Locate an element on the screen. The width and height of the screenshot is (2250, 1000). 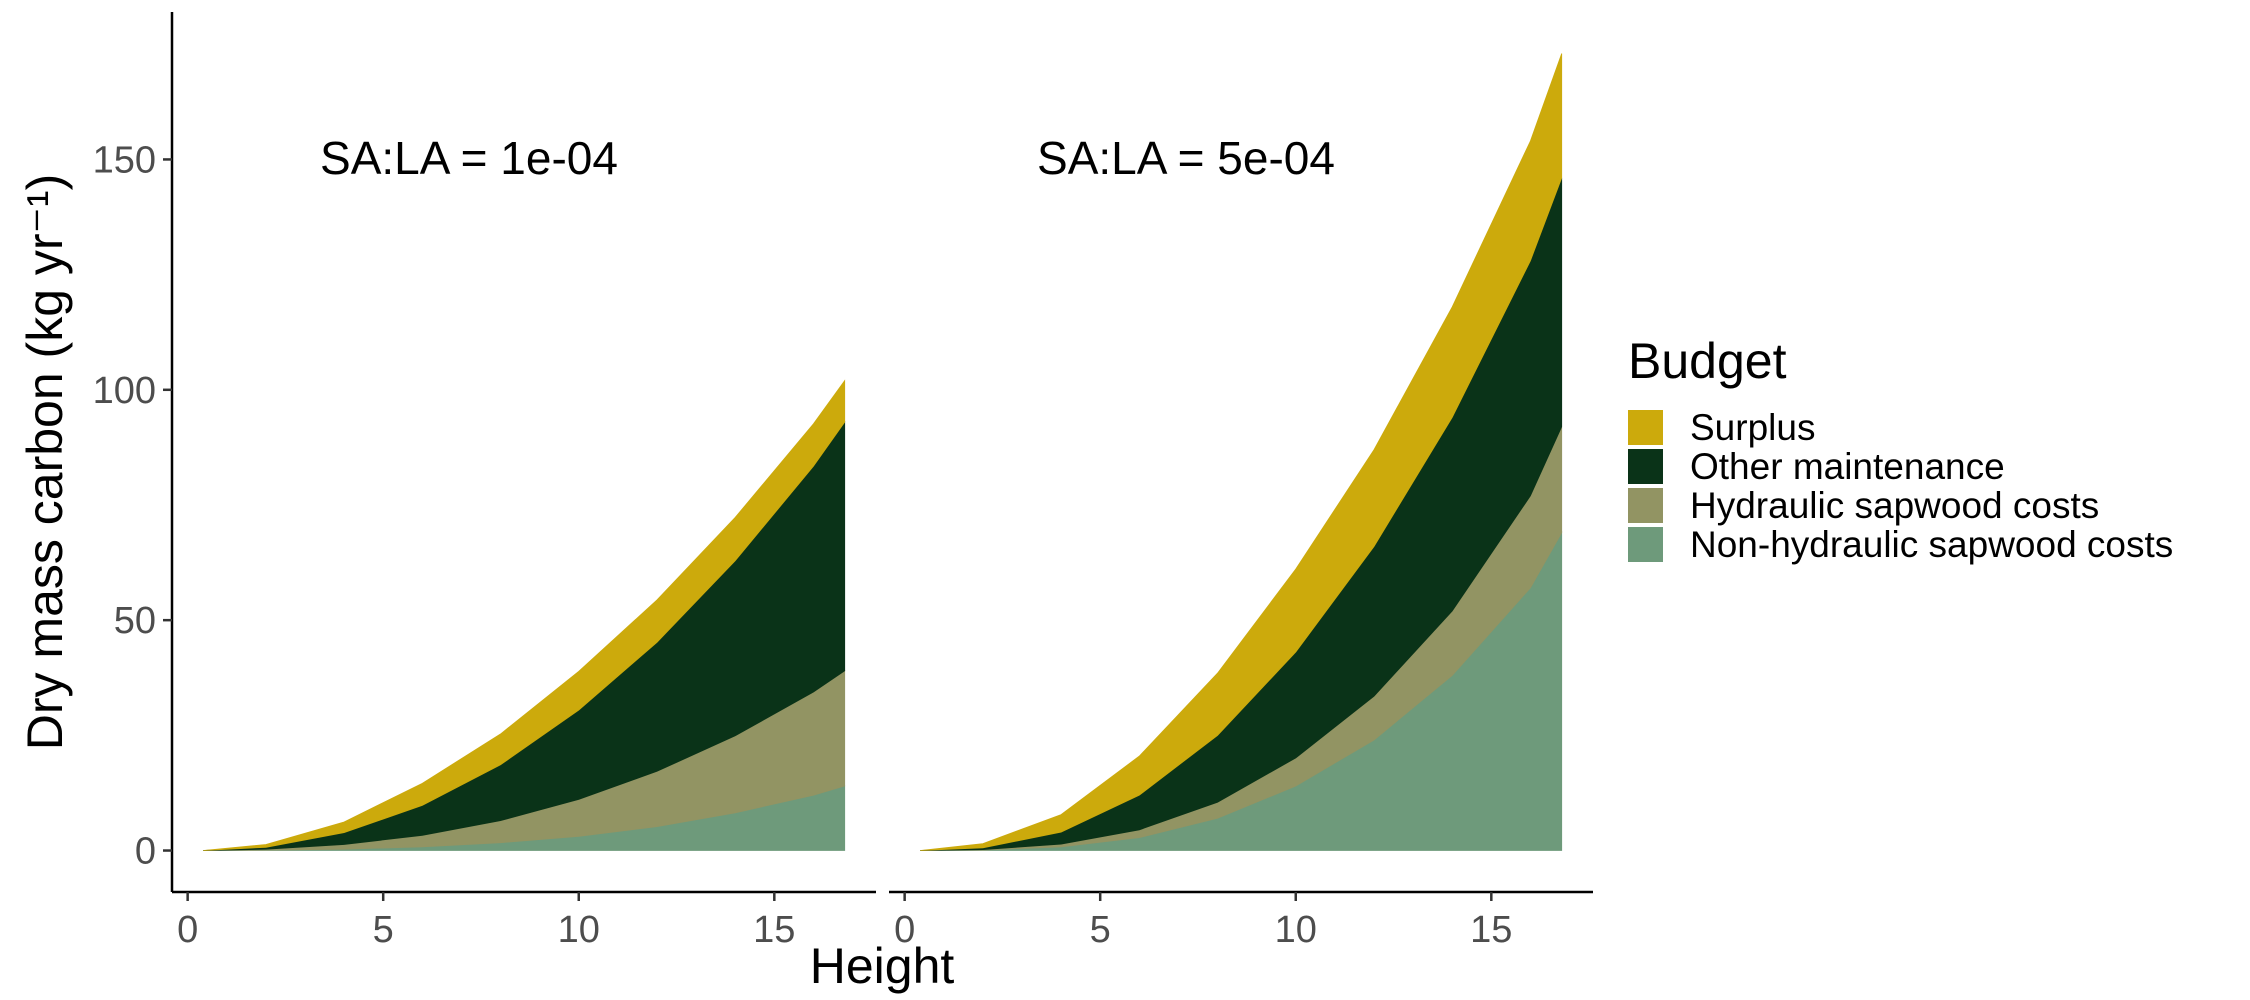
legend-label: Hydraulic sapwood costs is located at coordinates (1894, 505).